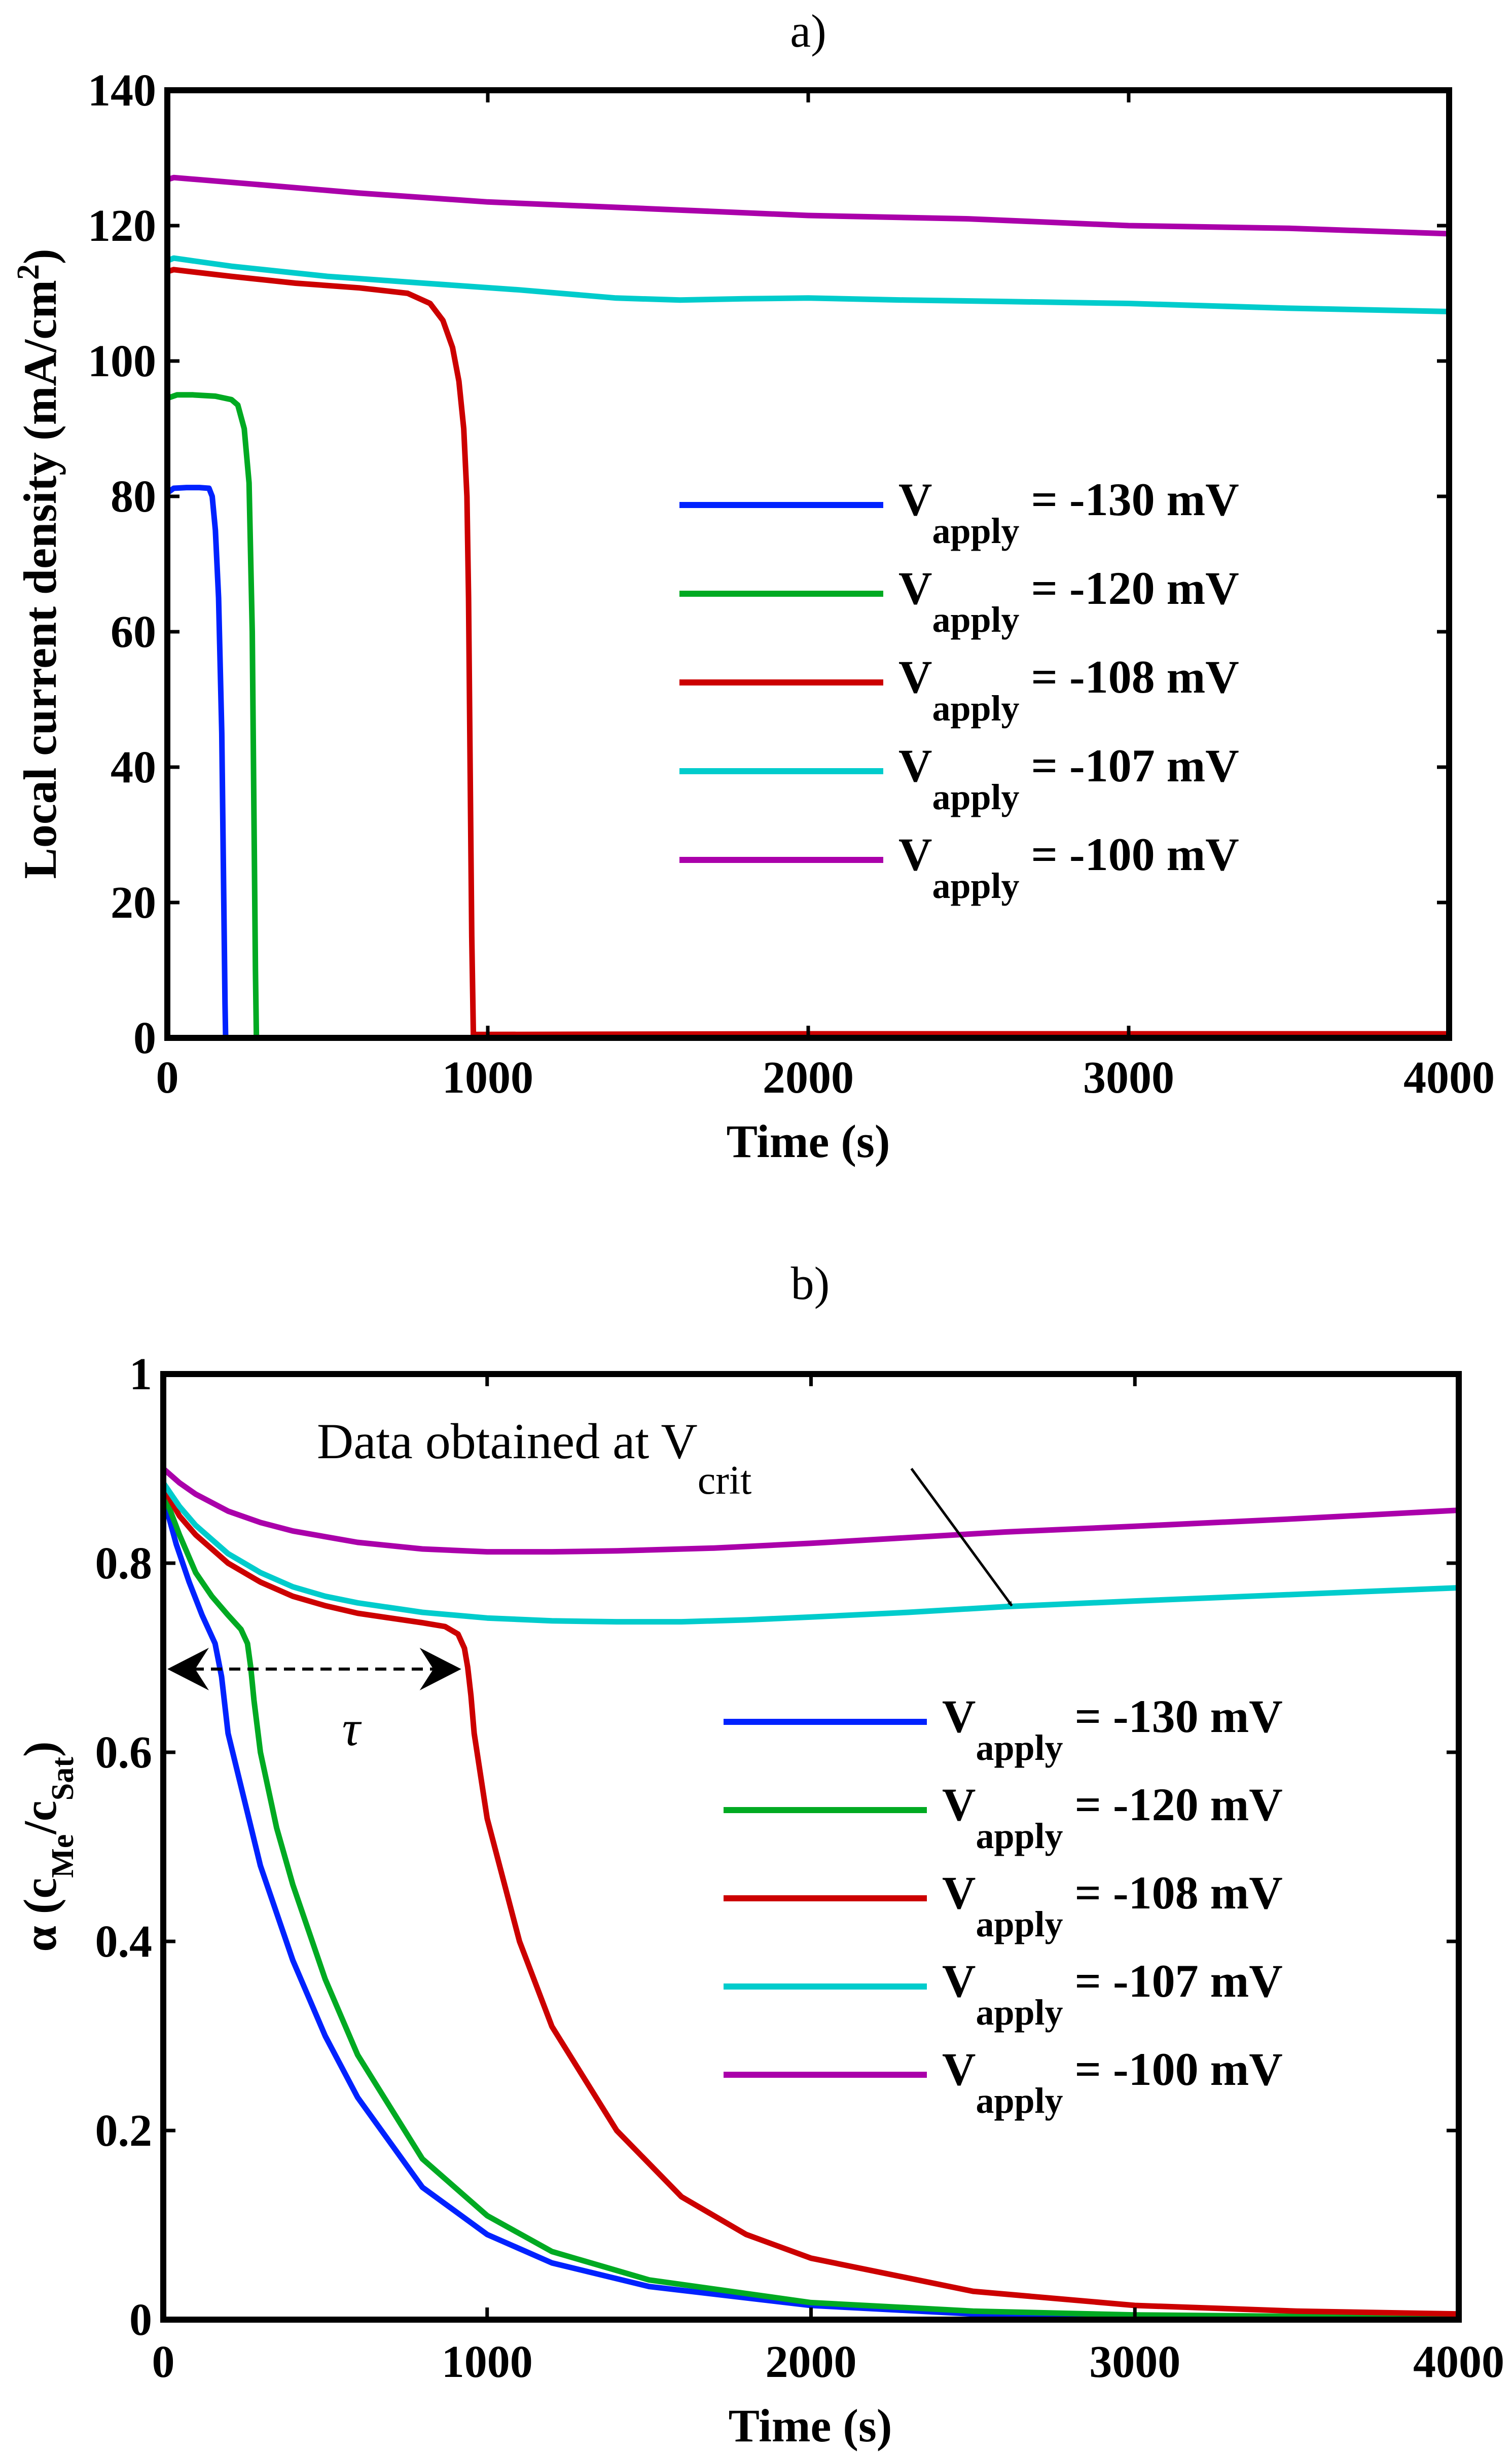  What do you see at coordinates (122, 361) in the screenshot?
I see `y-tick-label: 100` at bounding box center [122, 361].